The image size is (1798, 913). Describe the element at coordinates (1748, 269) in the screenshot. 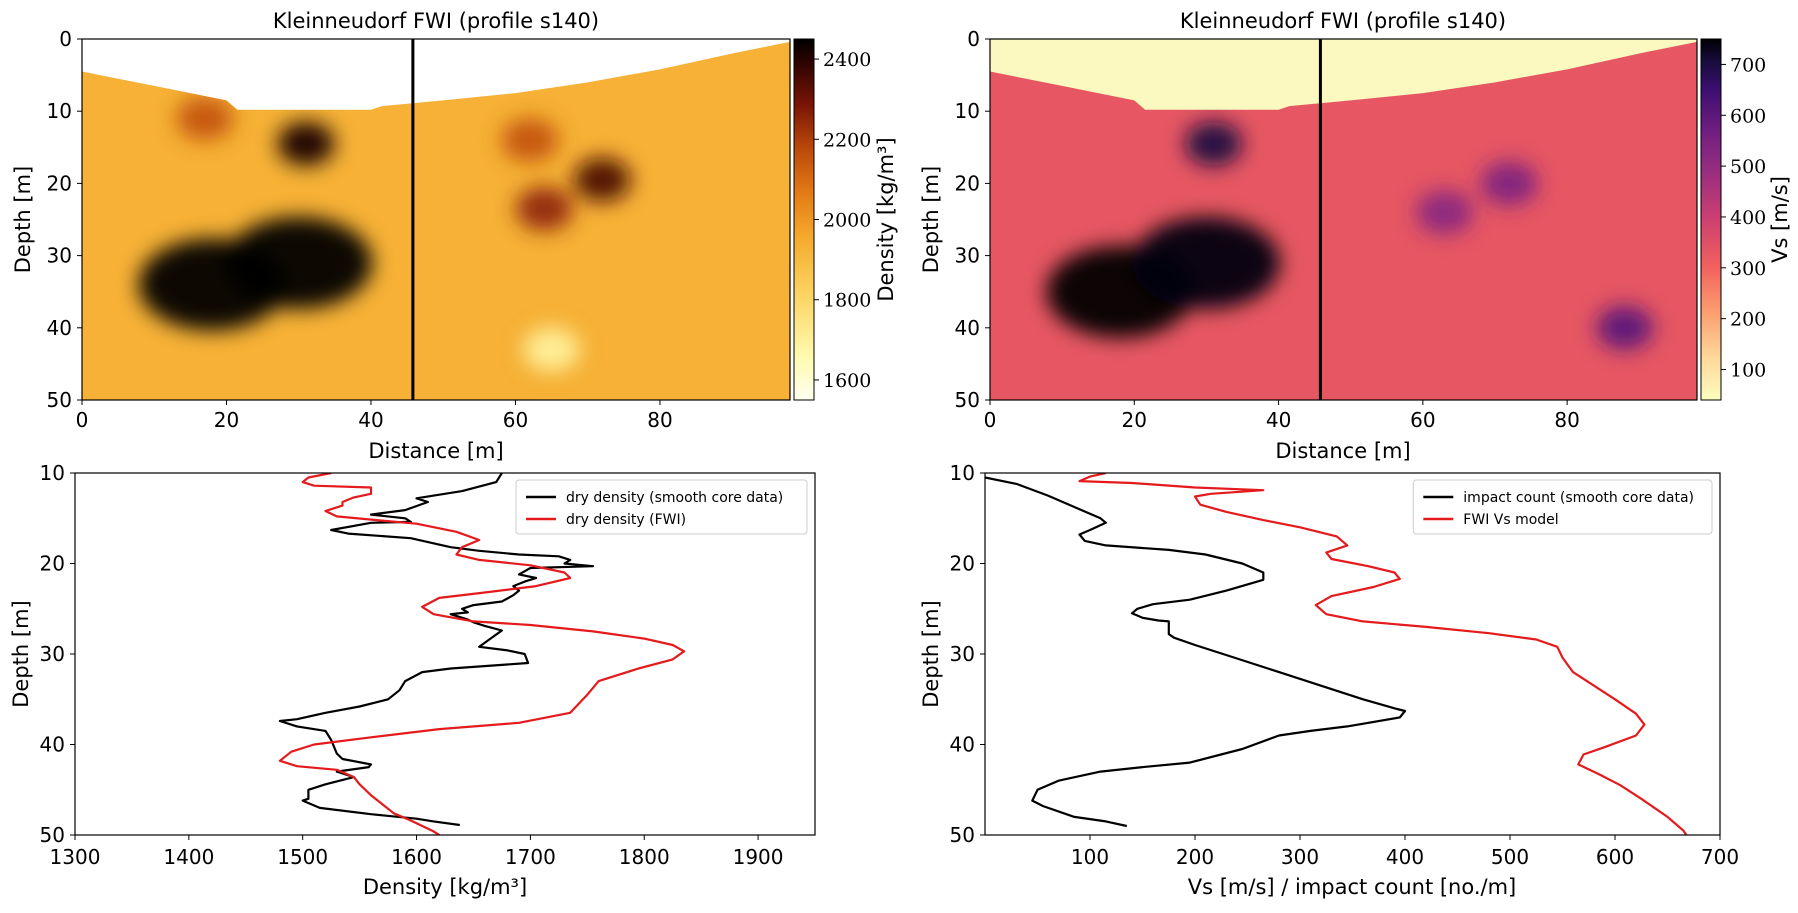

I see `colorbar-tick-label: 300` at that location.